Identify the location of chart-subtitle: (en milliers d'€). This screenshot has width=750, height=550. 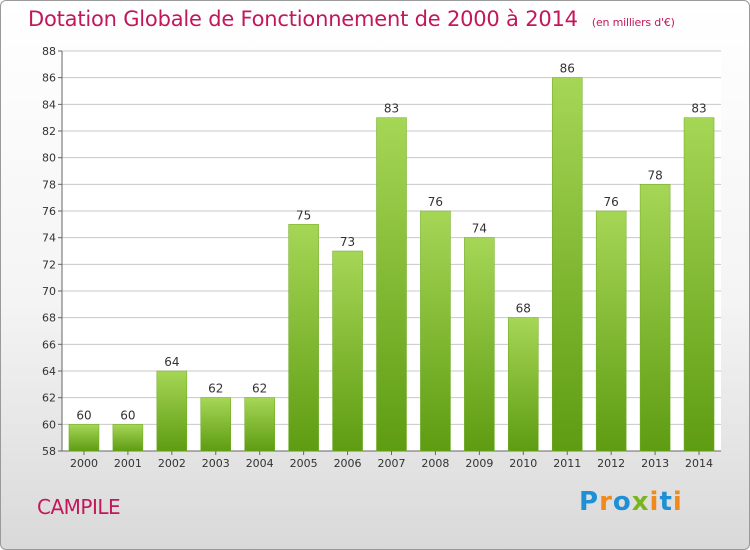
(633, 22).